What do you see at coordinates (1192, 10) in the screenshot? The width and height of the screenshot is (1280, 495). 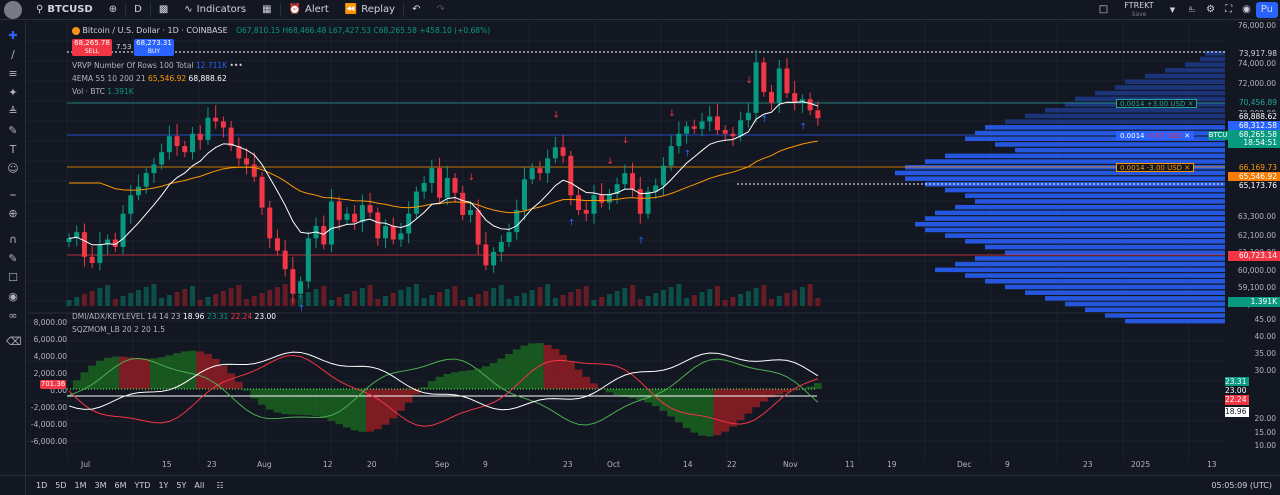 I see `quick-search-button: ⎁` at bounding box center [1192, 10].